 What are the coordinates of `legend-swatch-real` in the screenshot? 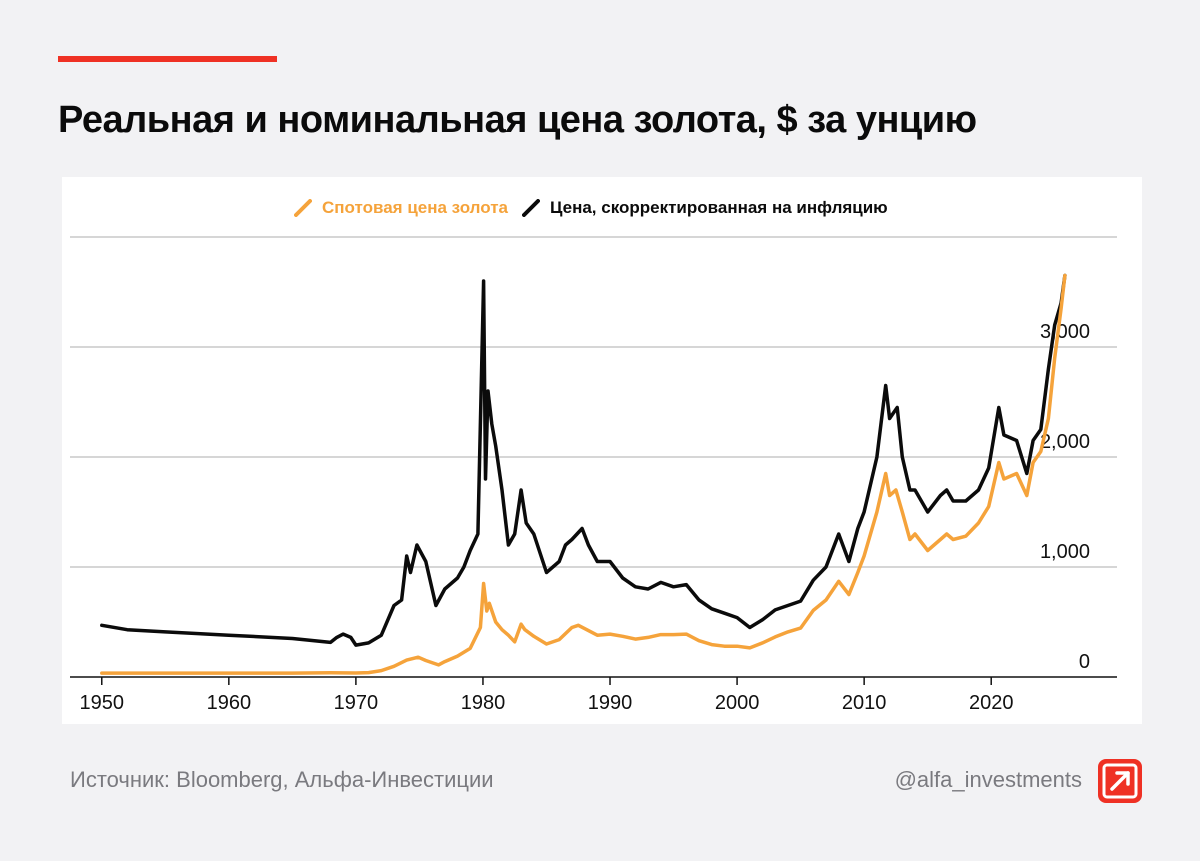 It's located at (530, 208).